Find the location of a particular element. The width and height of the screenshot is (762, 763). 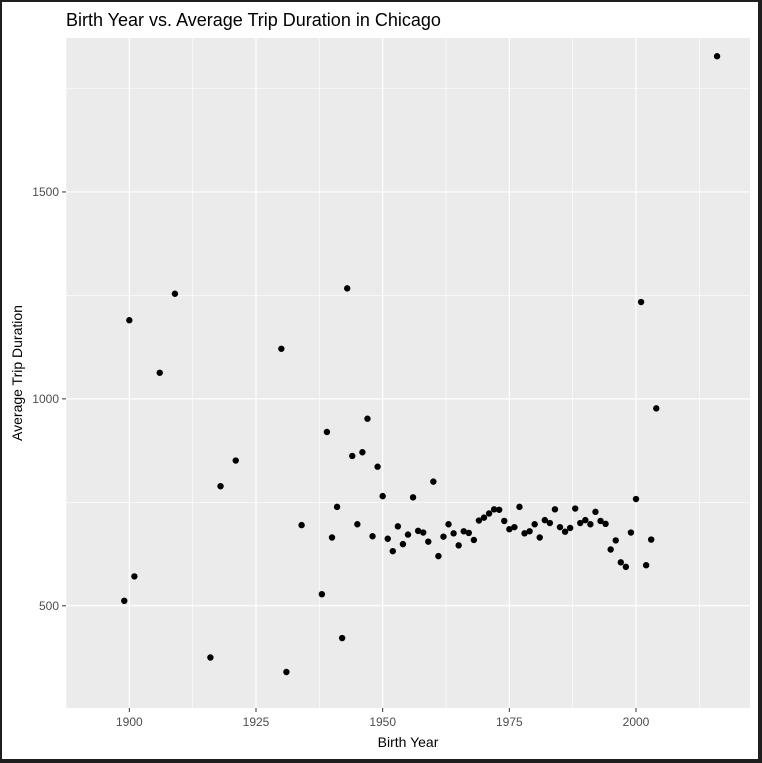

x-tick-label: 1900 is located at coordinates (129, 722).